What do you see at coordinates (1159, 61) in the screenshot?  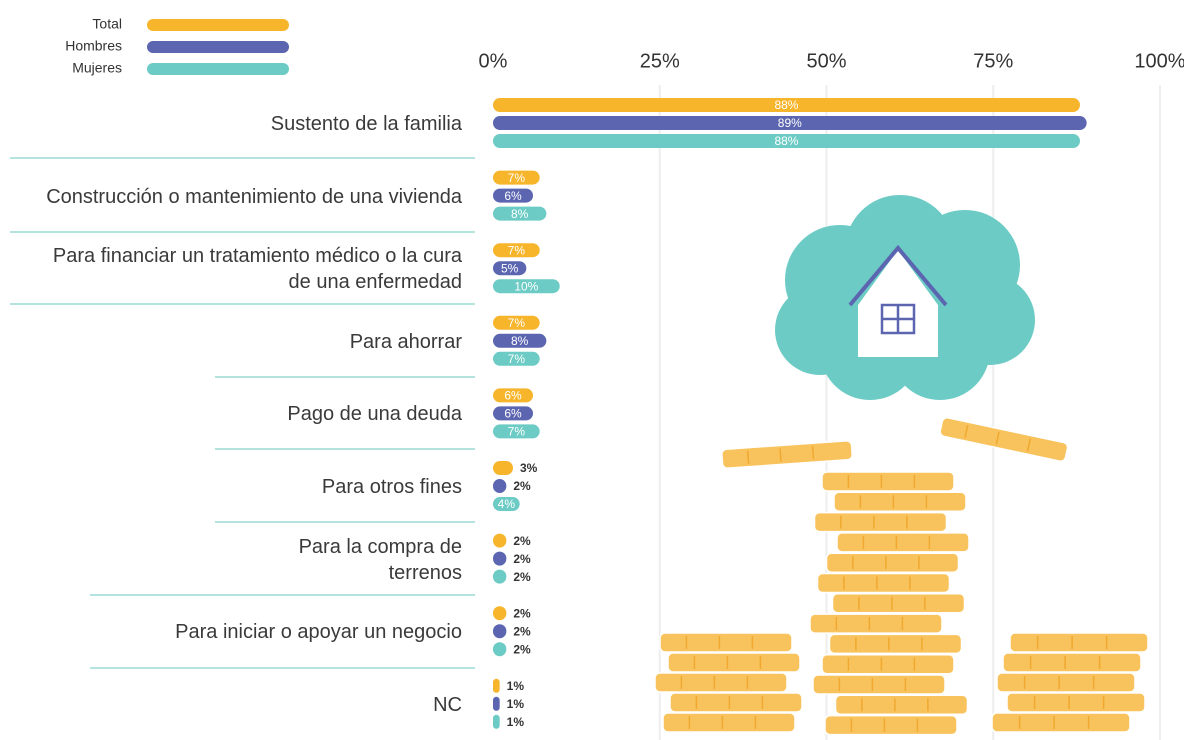 I see `x-tick-label: 100%` at bounding box center [1159, 61].